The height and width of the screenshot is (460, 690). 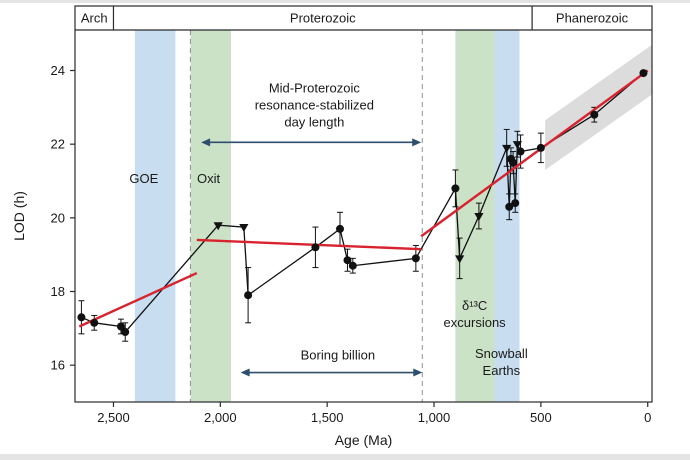 What do you see at coordinates (220, 417) in the screenshot?
I see `x-tick-label: 2,000` at bounding box center [220, 417].